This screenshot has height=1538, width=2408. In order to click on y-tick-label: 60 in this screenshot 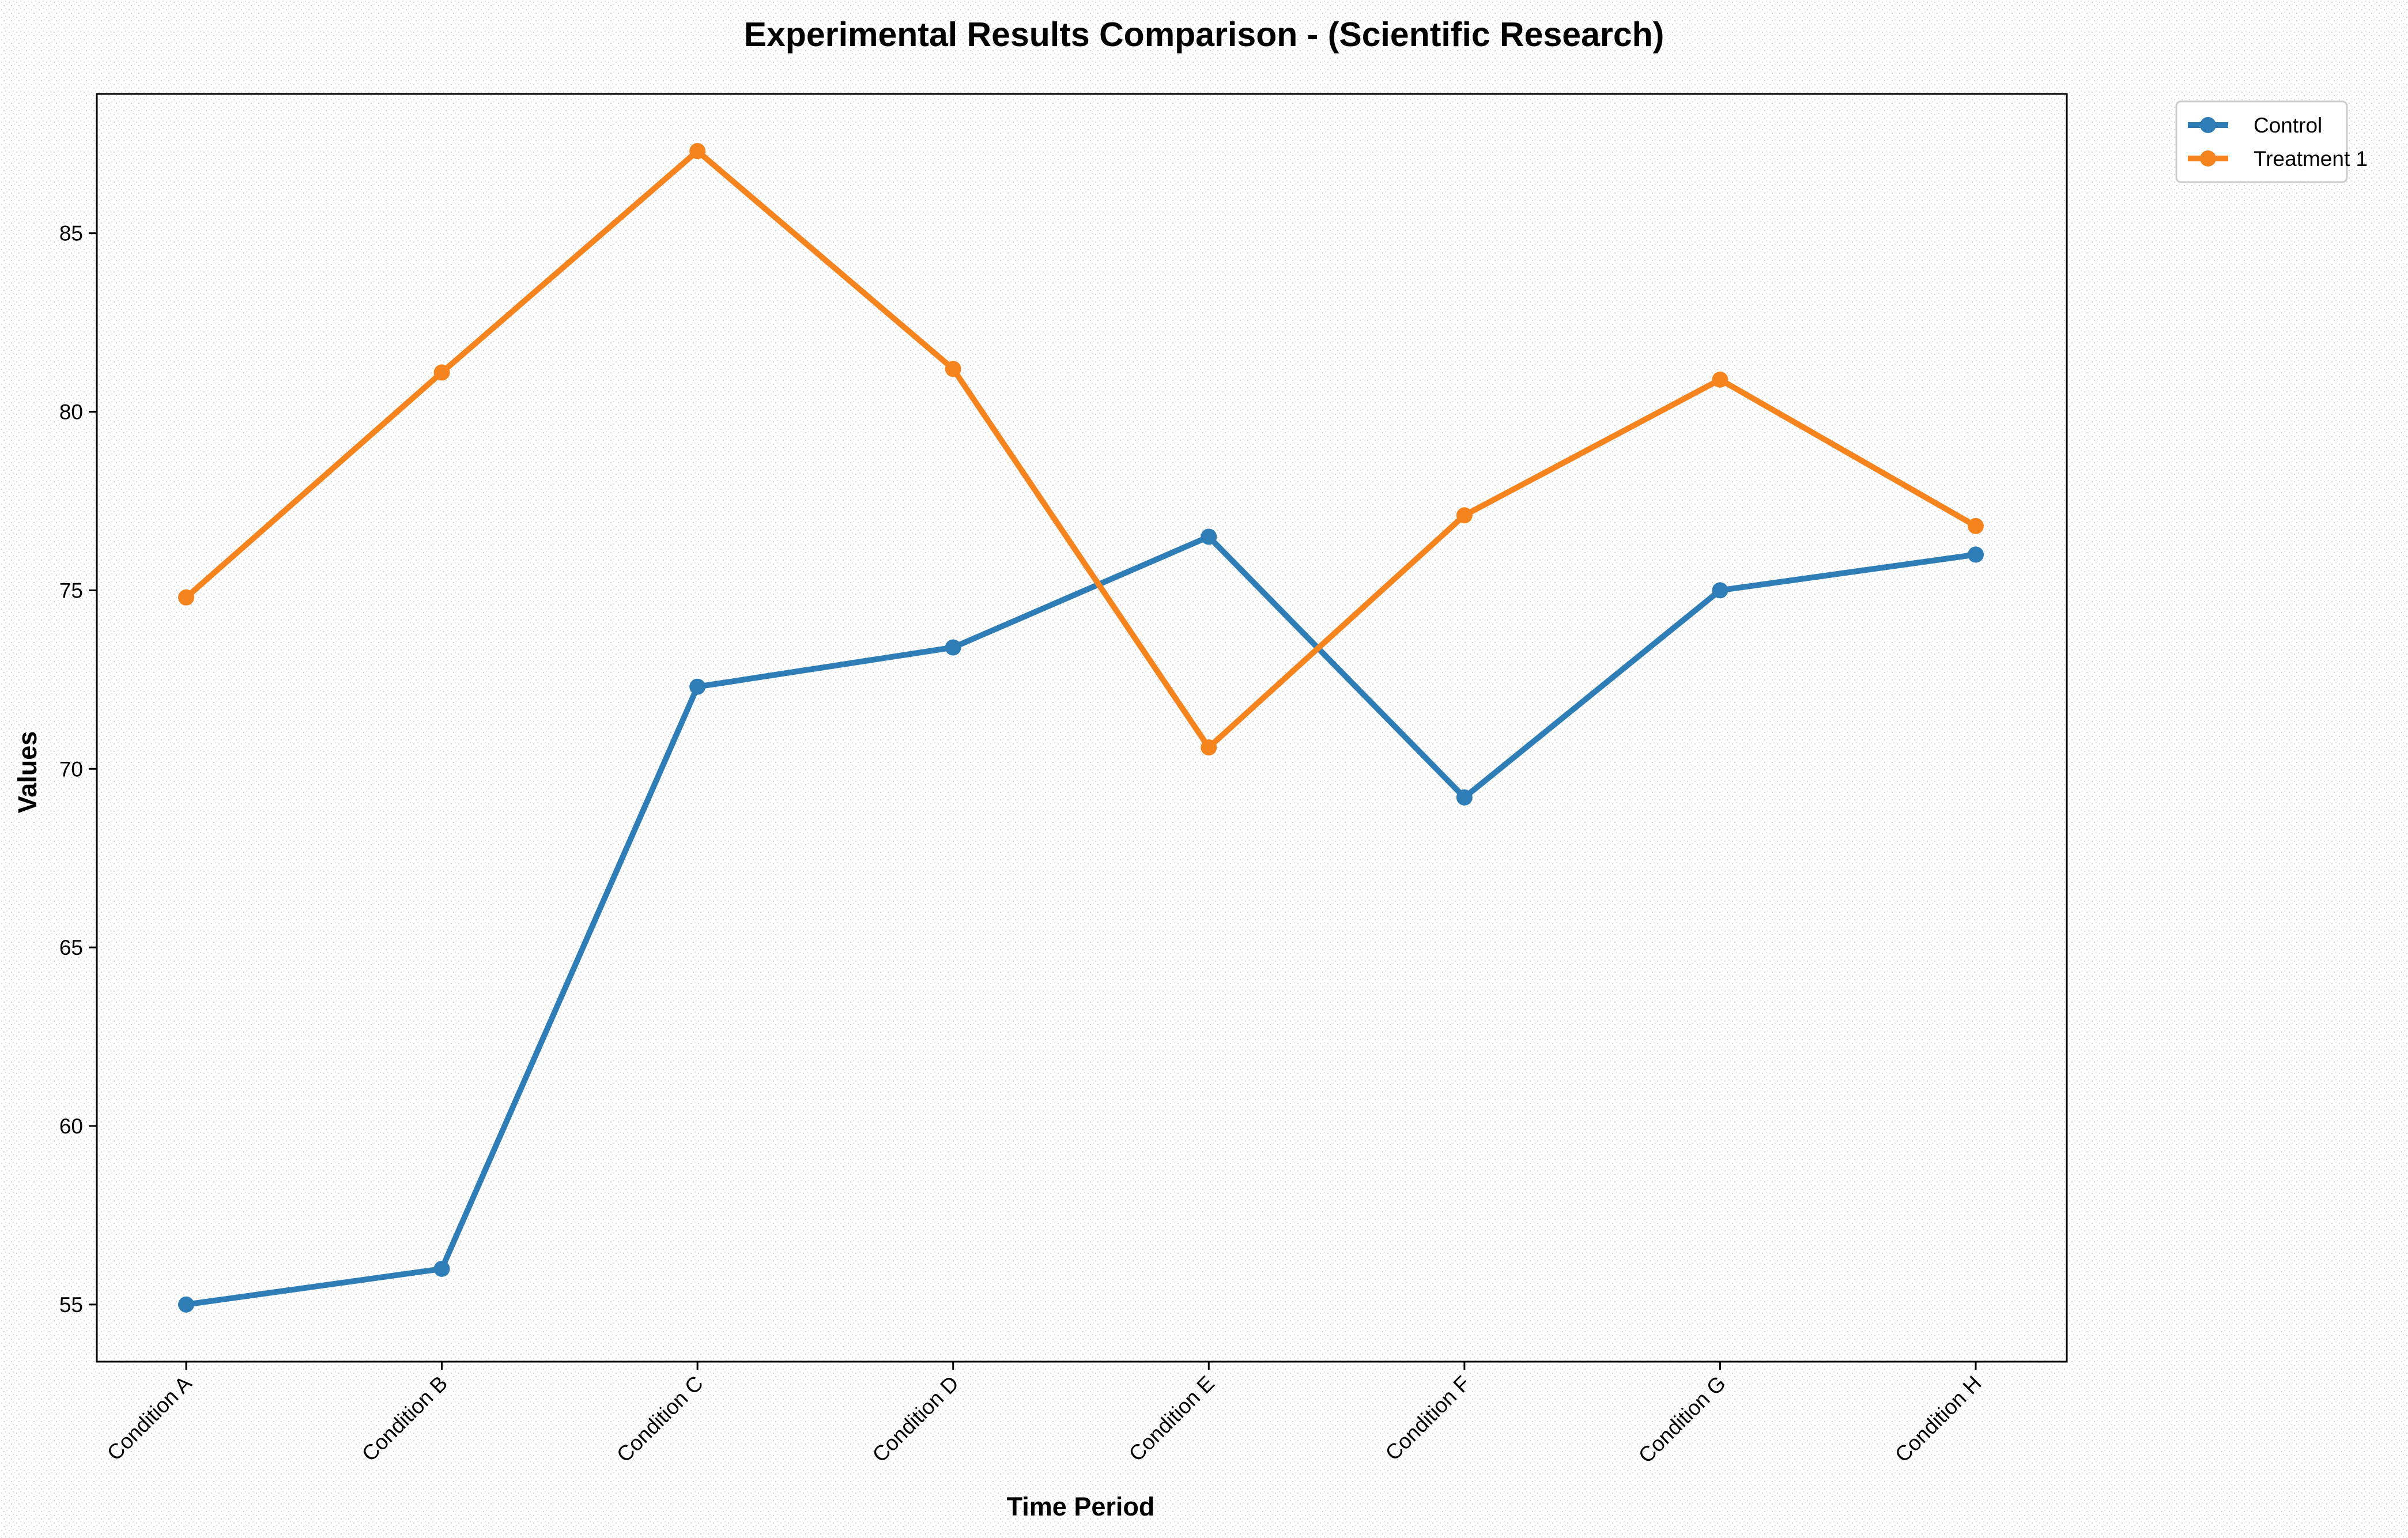, I will do `click(71, 1126)`.